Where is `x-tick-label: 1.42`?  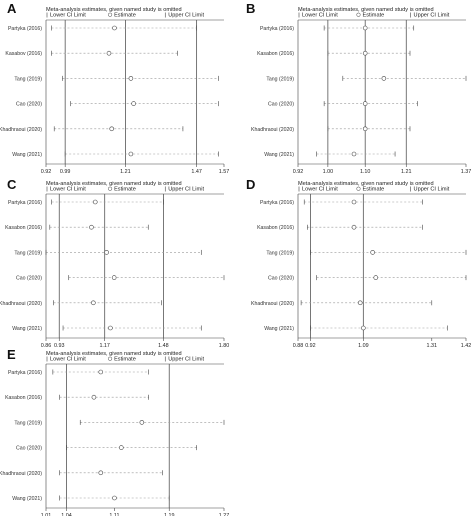
x-tick-label: 1.42 is located at coordinates (466, 346).